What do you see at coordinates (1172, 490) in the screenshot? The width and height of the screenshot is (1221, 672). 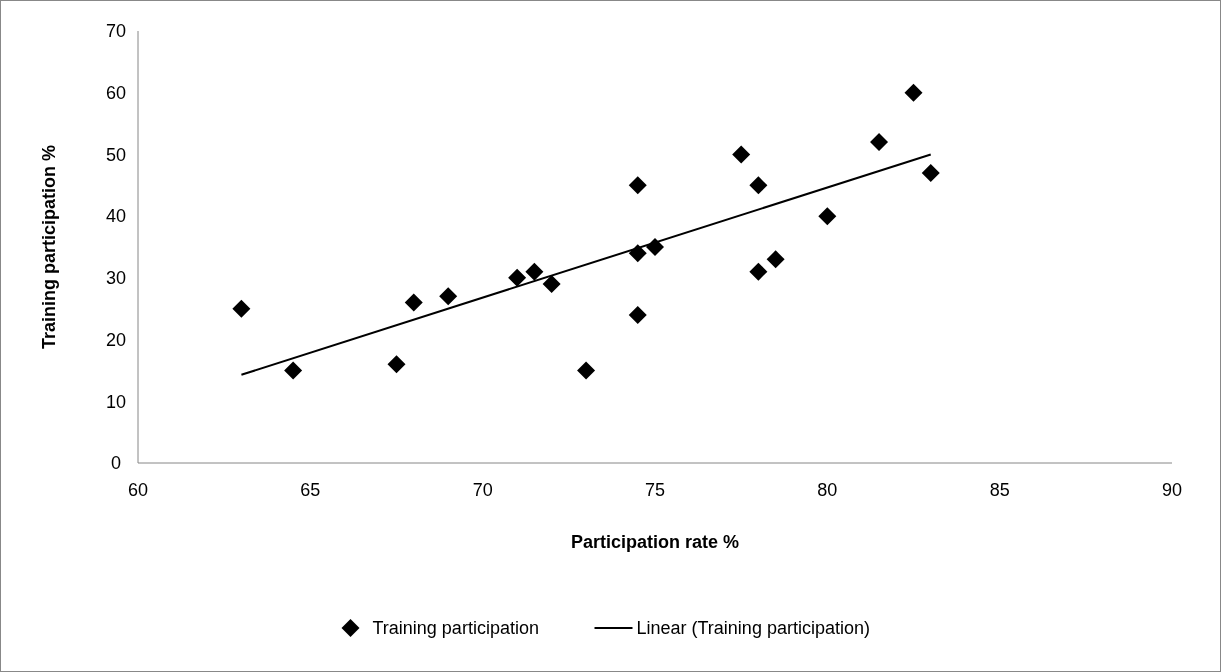 I see `x-tick-label: 90` at bounding box center [1172, 490].